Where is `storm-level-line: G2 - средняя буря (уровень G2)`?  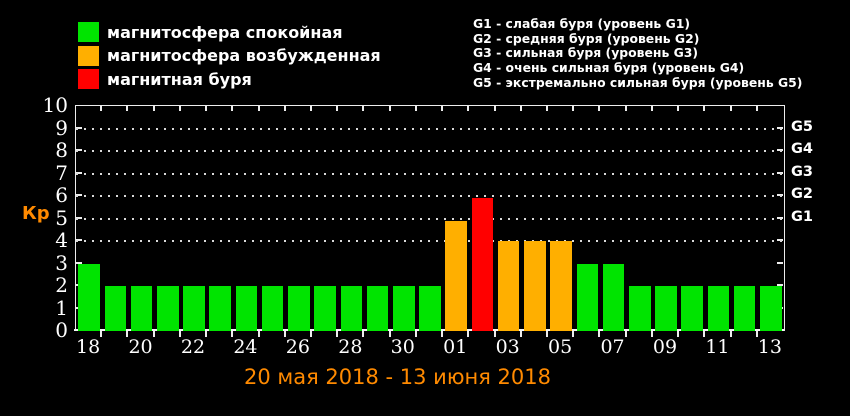
storm-level-line: G2 - средняя буря (уровень G2) is located at coordinates (586, 38).